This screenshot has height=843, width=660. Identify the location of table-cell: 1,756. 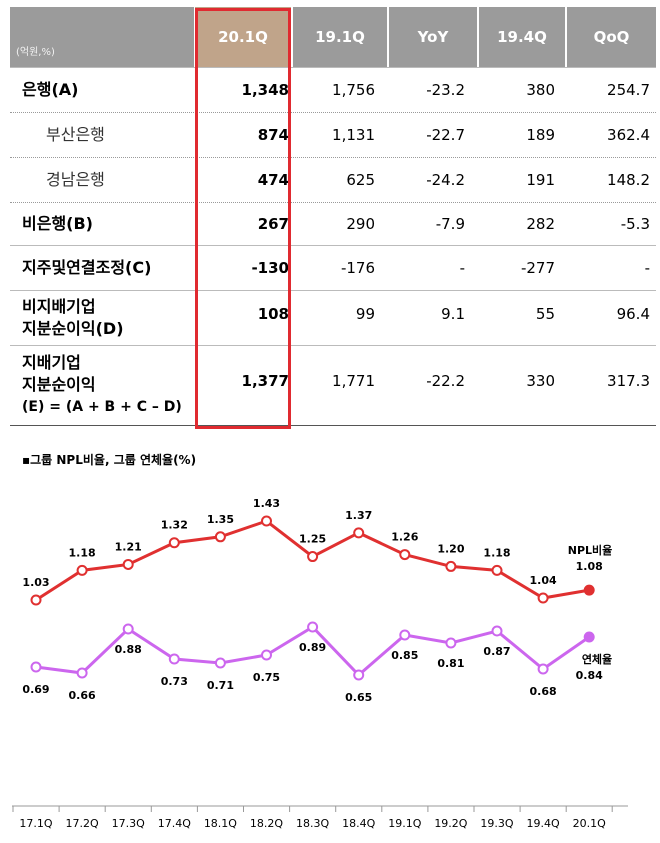
(353, 89).